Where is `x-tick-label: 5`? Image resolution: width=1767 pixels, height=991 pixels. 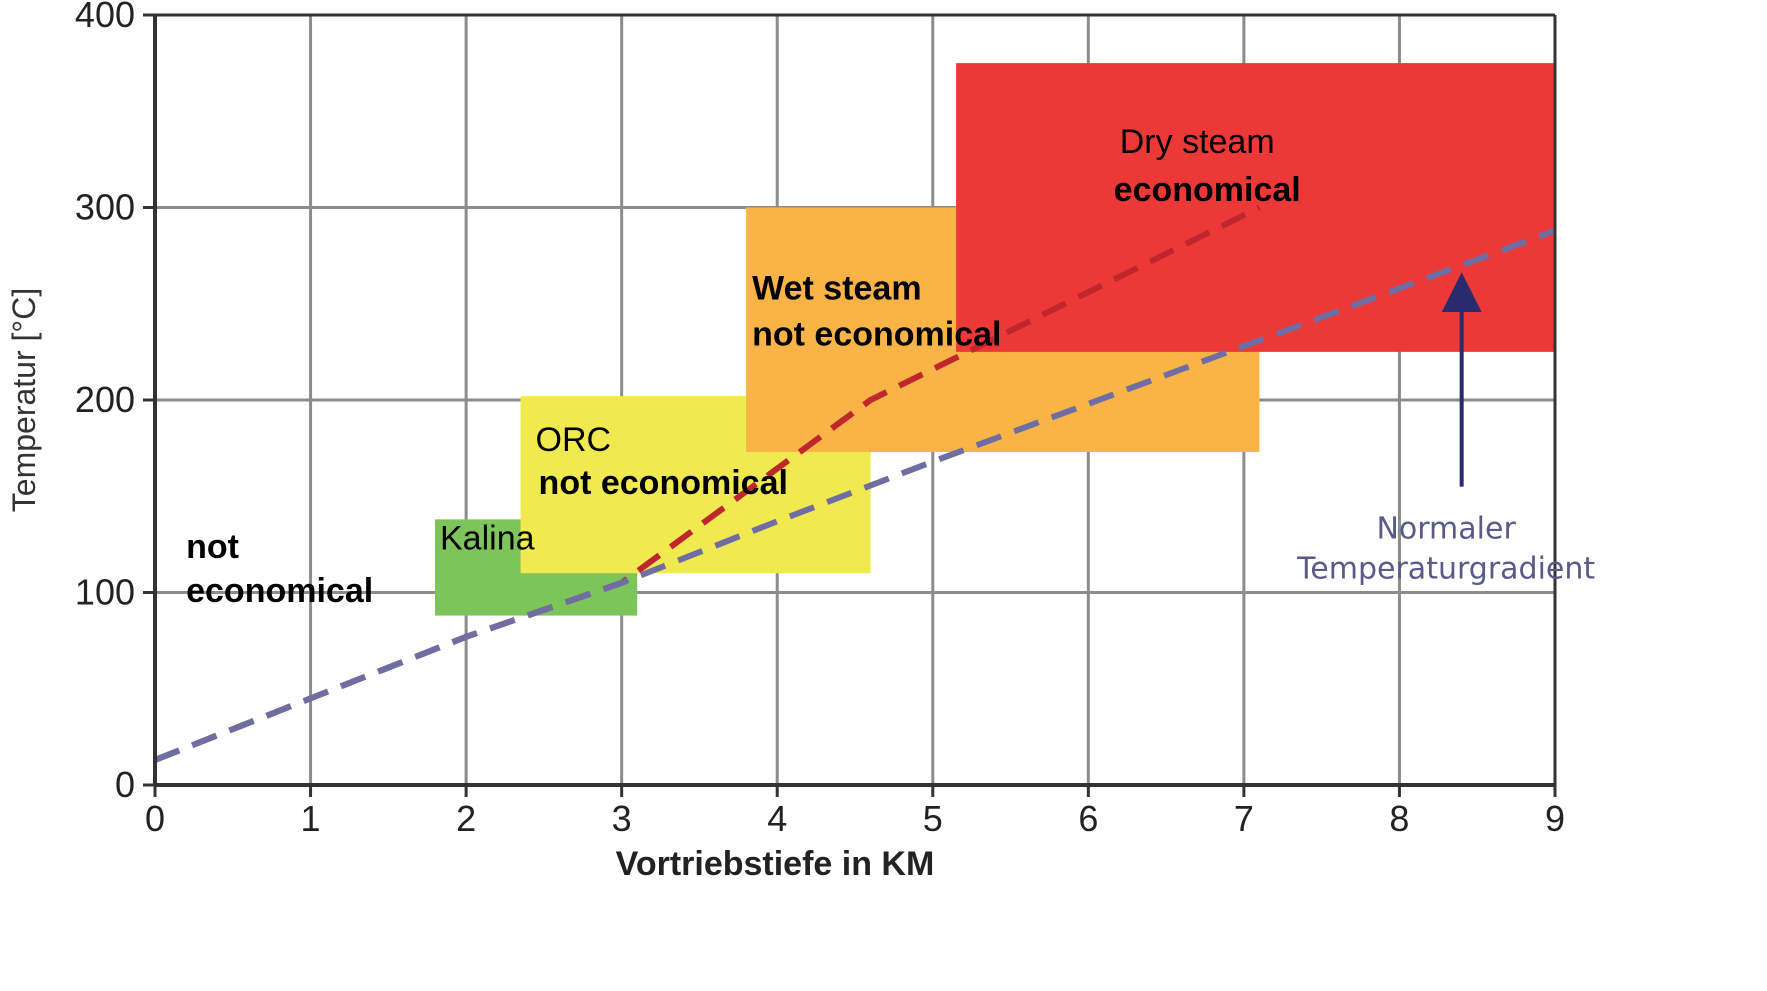
x-tick-label: 5 is located at coordinates (933, 818).